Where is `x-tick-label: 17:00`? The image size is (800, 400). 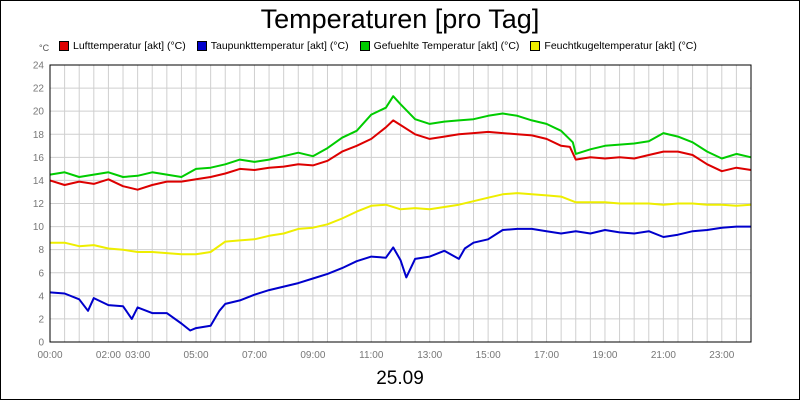
x-tick-label: 17:00 is located at coordinates (546, 355).